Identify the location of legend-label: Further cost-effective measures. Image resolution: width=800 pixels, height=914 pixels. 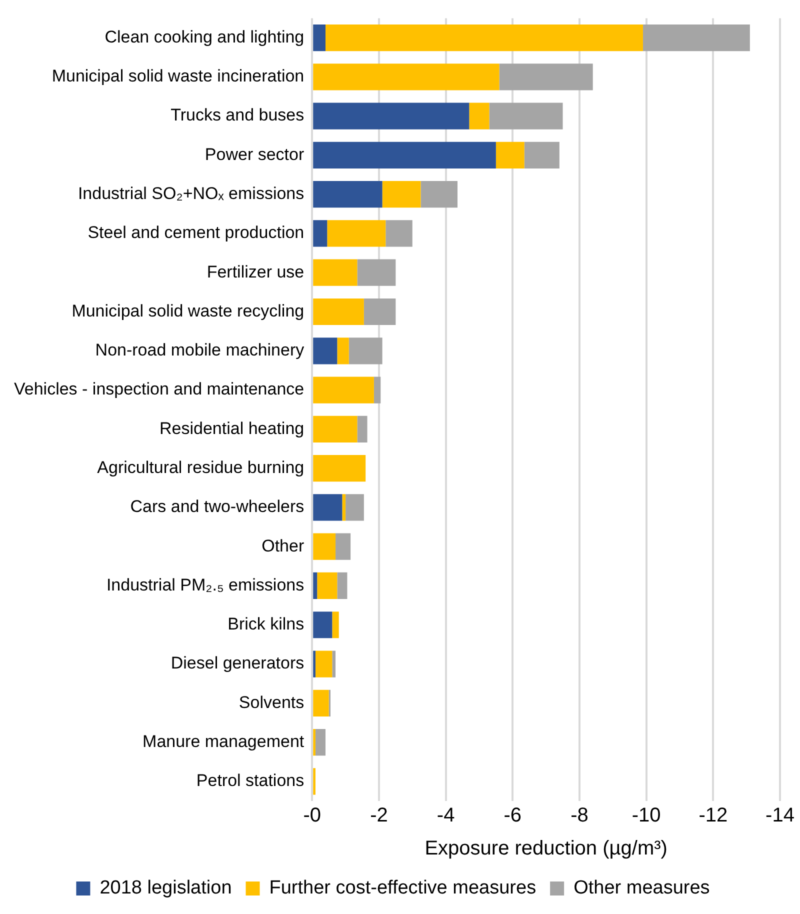
(402, 888).